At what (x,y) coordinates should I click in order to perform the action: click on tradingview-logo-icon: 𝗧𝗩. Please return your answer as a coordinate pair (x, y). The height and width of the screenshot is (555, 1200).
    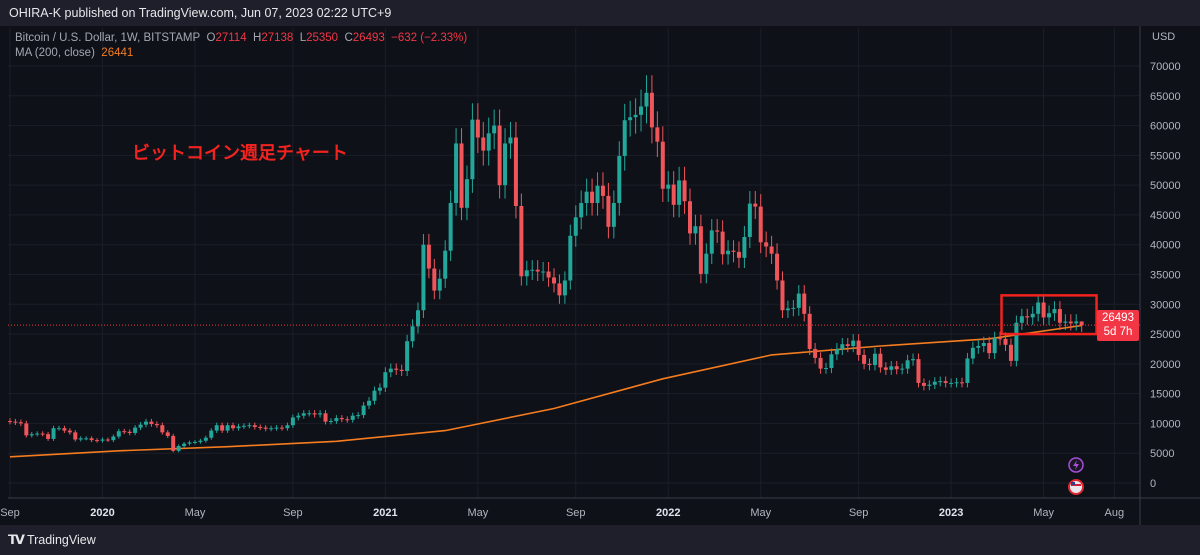
    Looking at the image, I should click on (16, 539).